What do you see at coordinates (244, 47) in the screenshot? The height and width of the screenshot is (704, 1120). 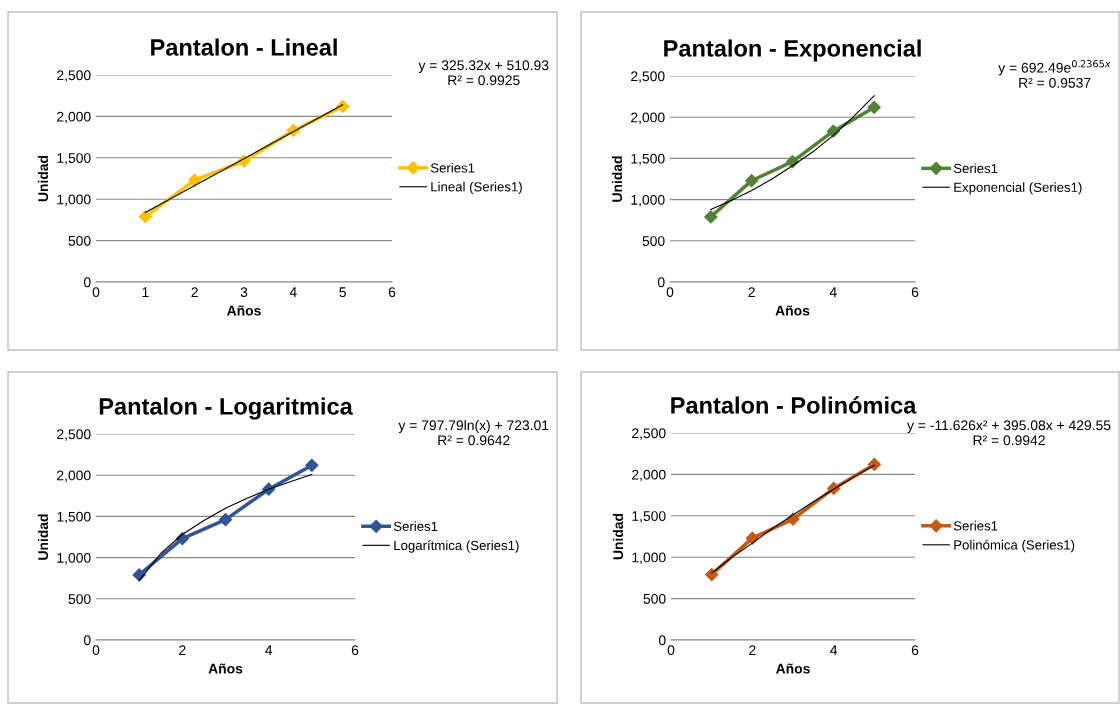 I see `chart-title: Pantalon - Lineal` at bounding box center [244, 47].